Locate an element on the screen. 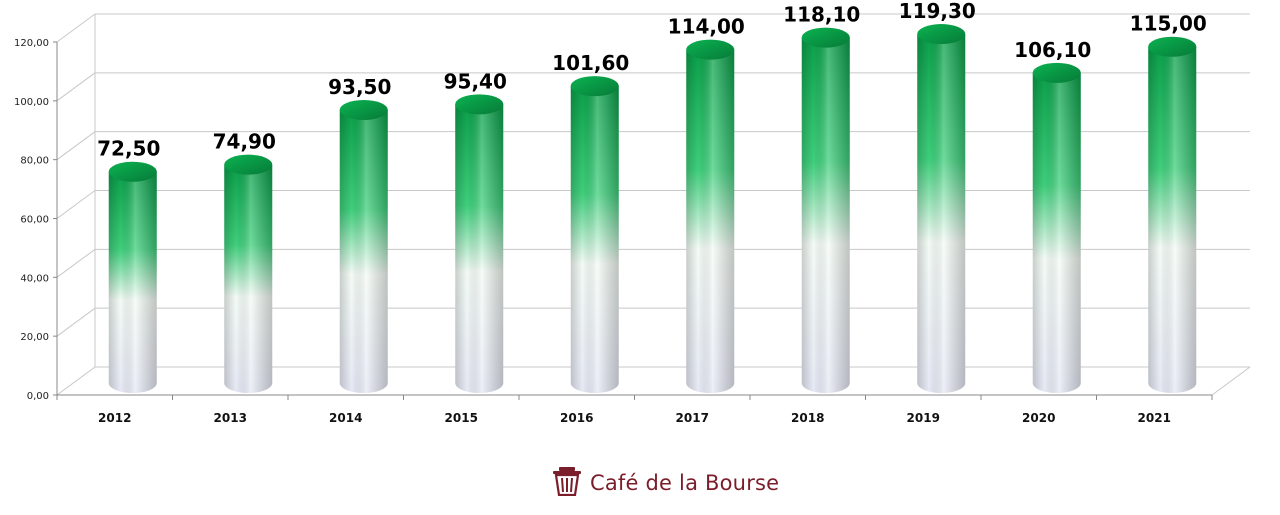 The image size is (1280, 515). data-label: 72,50 is located at coordinates (128, 149).